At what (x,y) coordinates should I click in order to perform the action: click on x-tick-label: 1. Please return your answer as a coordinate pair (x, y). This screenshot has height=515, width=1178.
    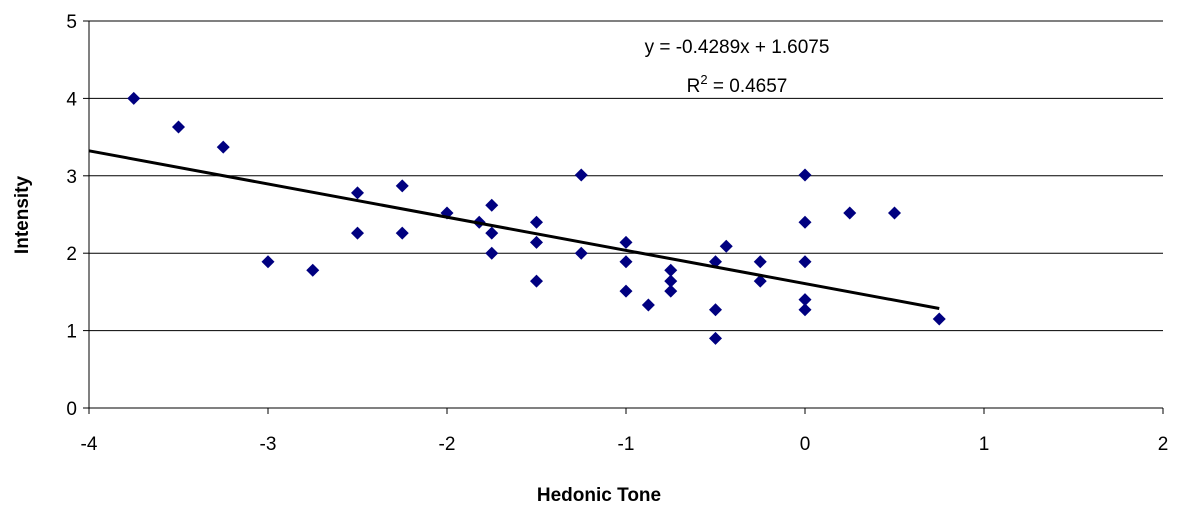
    Looking at the image, I should click on (984, 444).